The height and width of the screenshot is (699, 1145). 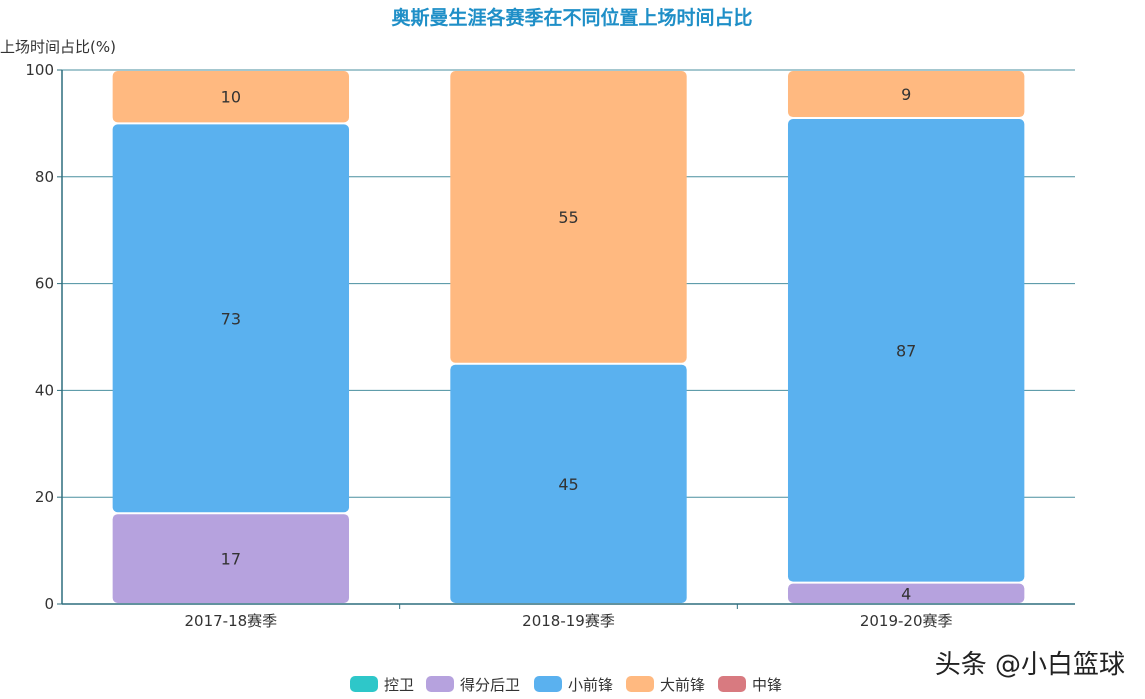 I want to click on legend: 控卫 得分后卫 小前锋 大前锋 中锋, so click(x=566, y=685).